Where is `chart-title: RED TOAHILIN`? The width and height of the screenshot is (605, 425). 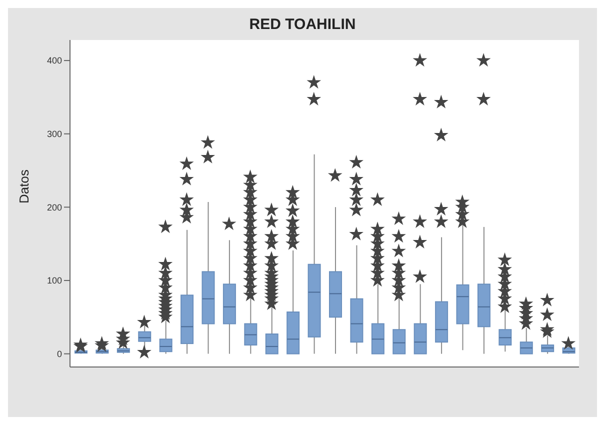 chart-title: RED TOAHILIN is located at coordinates (302, 25).